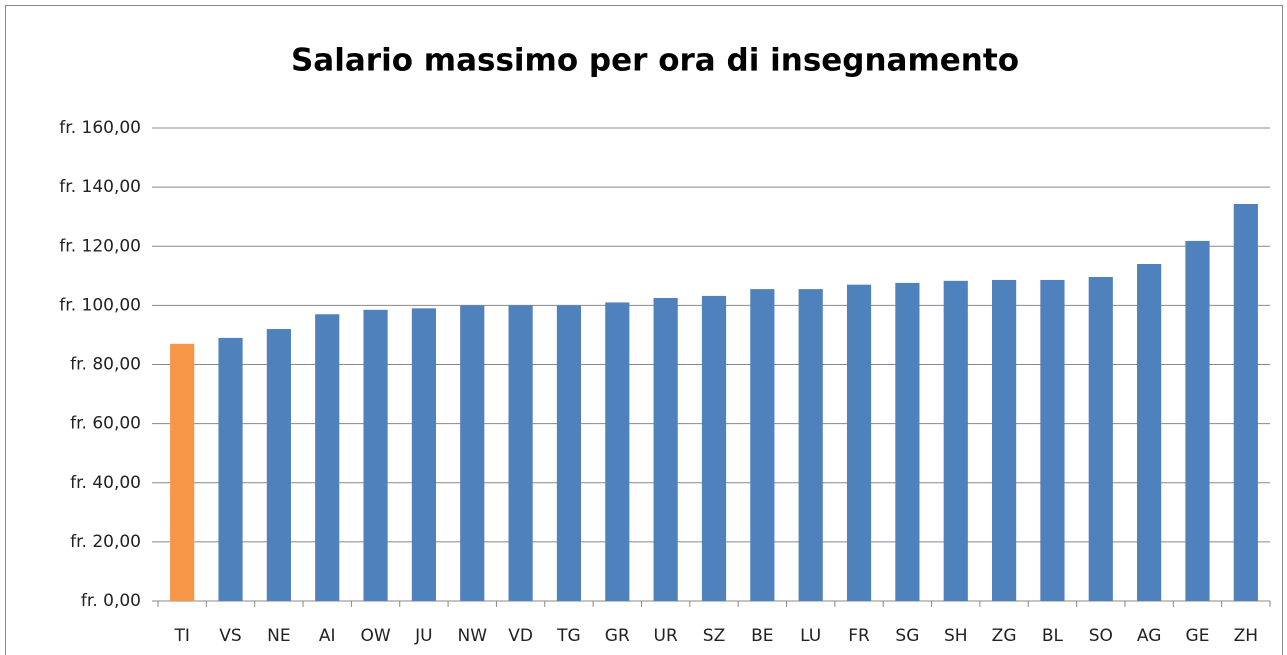  What do you see at coordinates (100, 246) in the screenshot?
I see `y-tick-label: fr. 120,00` at bounding box center [100, 246].